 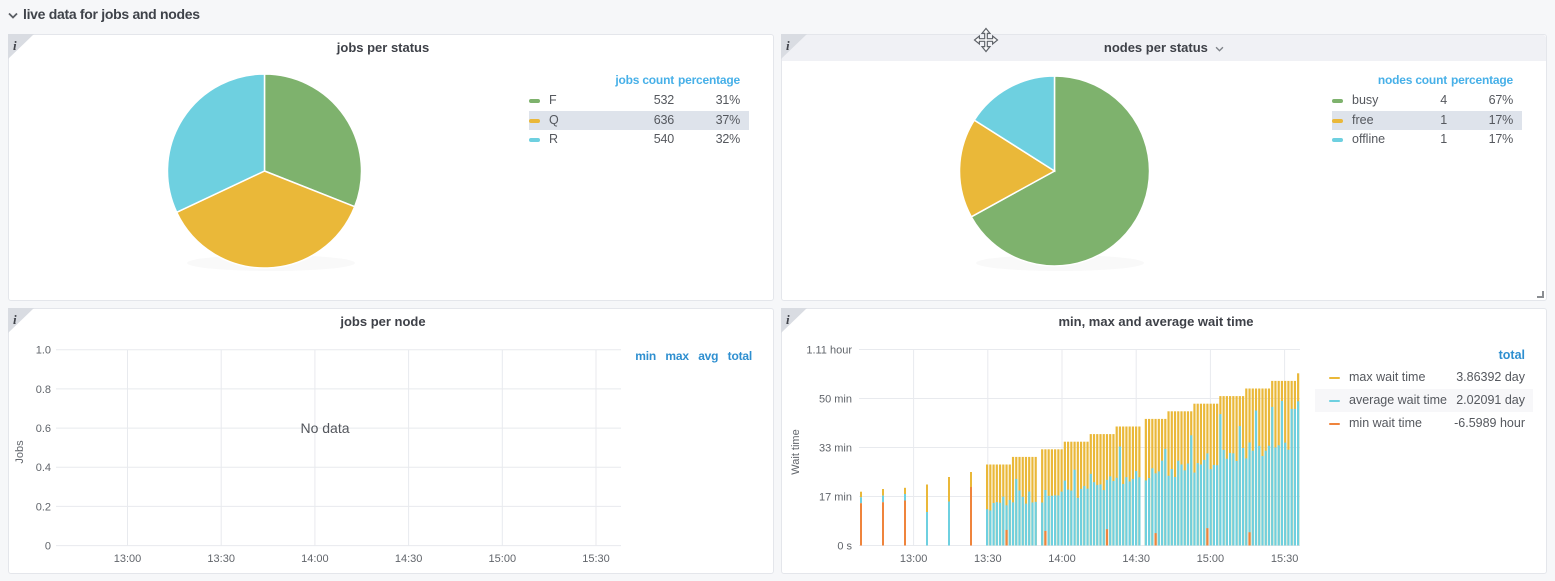 What do you see at coordinates (835, 449) in the screenshot?
I see `svg-text: 33 min` at bounding box center [835, 449].